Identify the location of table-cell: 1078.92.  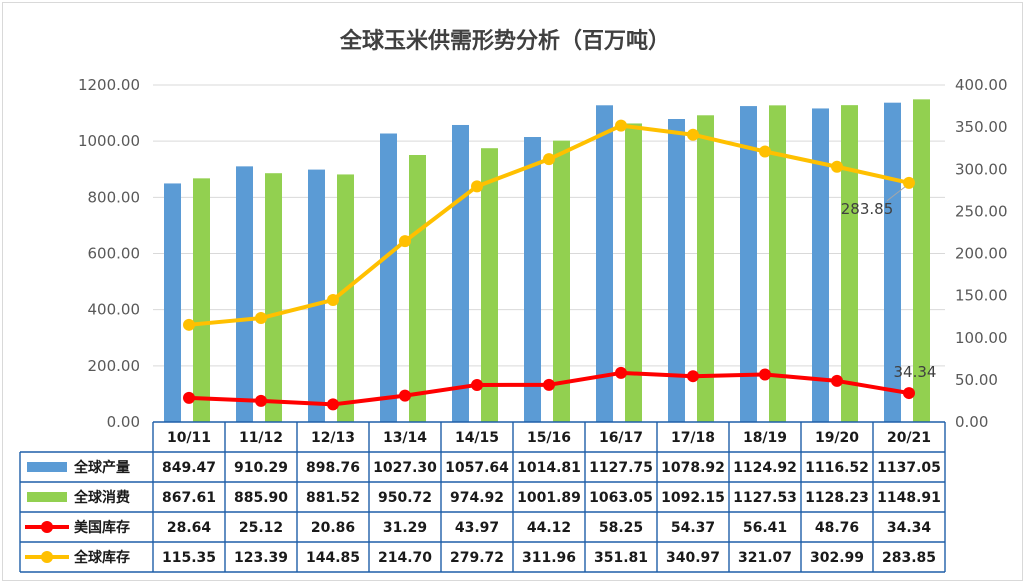
(693, 468).